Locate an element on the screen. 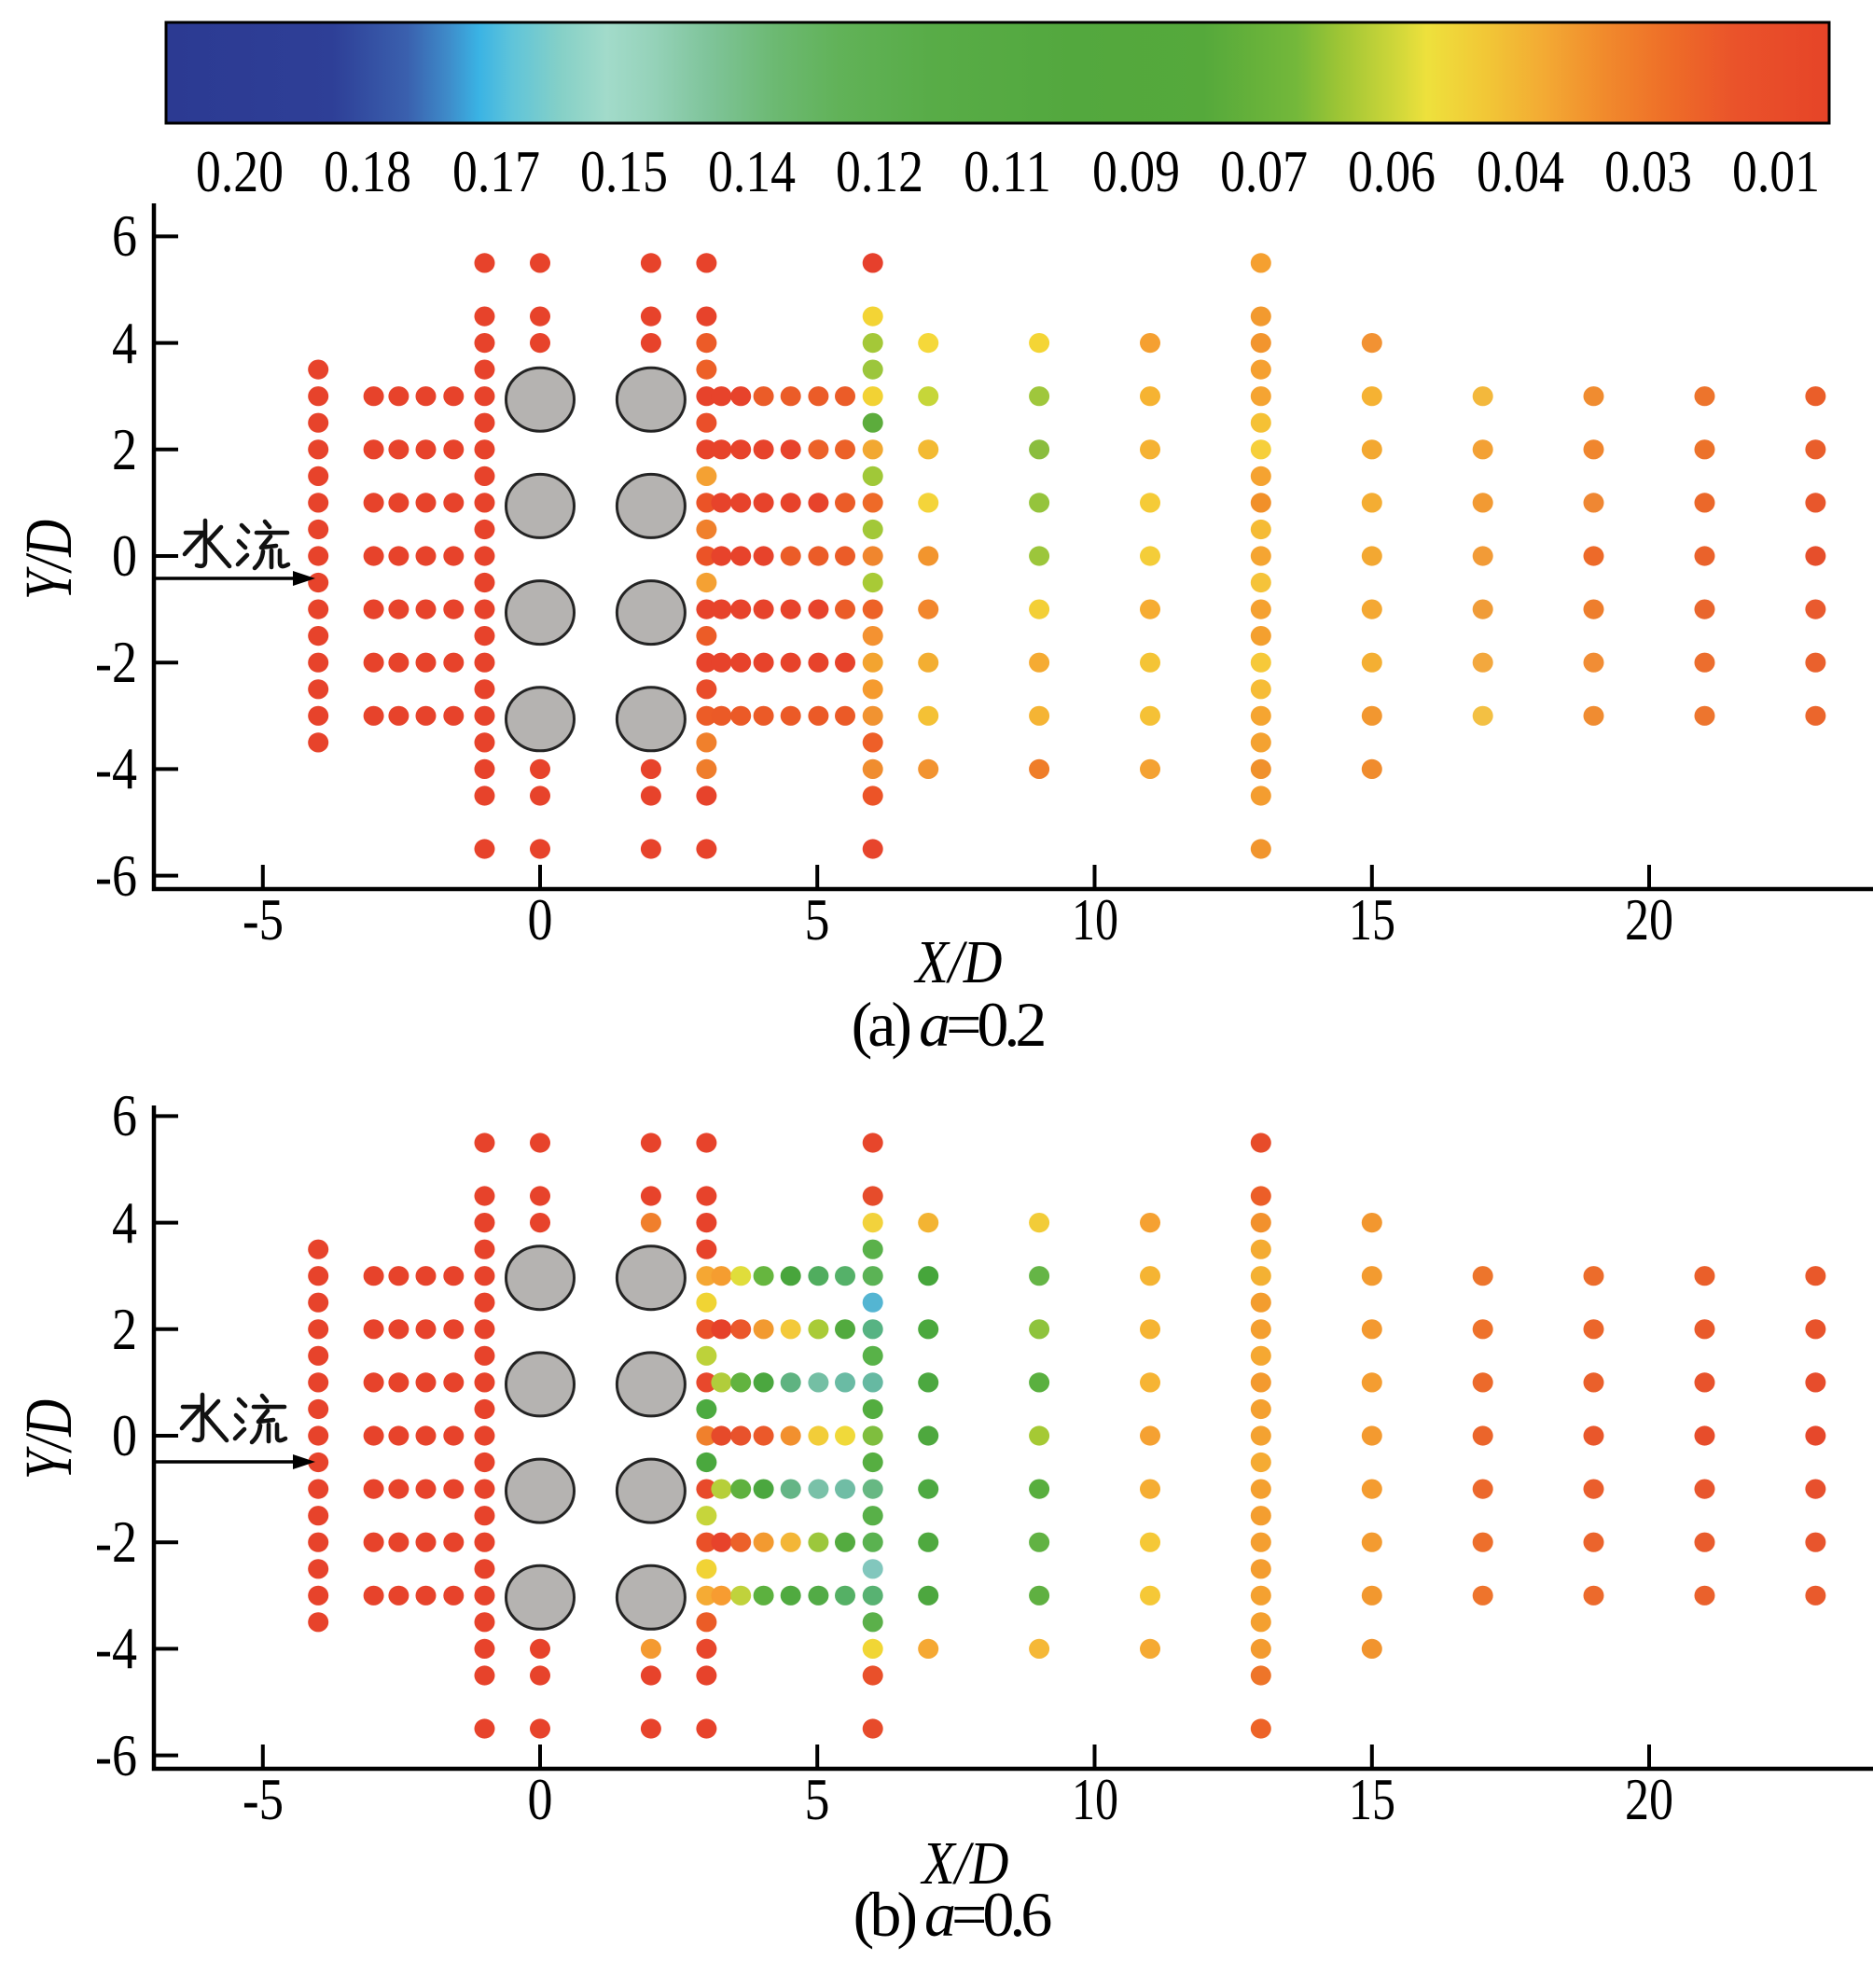 The width and height of the screenshot is (1873, 1988). svg-text: 0.03 is located at coordinates (1648, 171).